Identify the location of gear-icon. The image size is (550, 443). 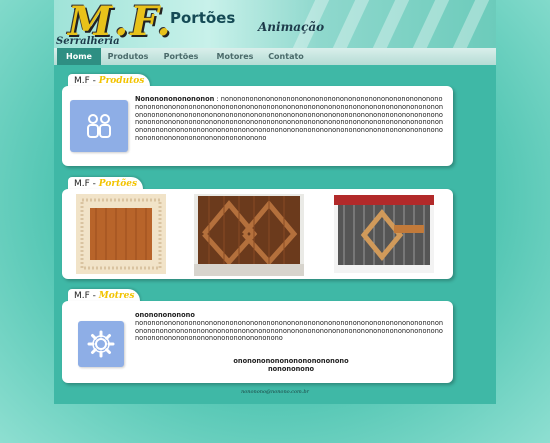
(101, 344).